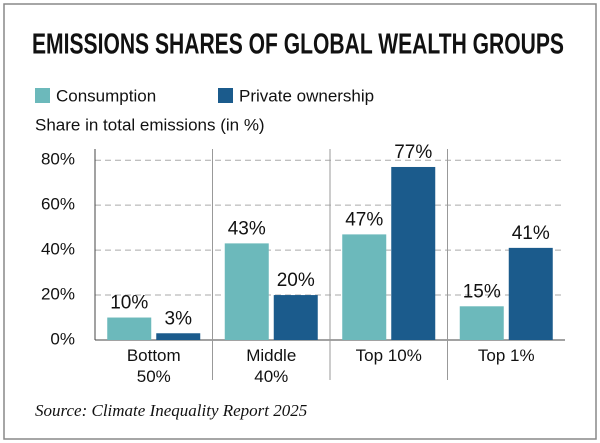 Image resolution: width=600 pixels, height=443 pixels. Describe the element at coordinates (58, 204) in the screenshot. I see `y-tick-label: 60%` at that location.